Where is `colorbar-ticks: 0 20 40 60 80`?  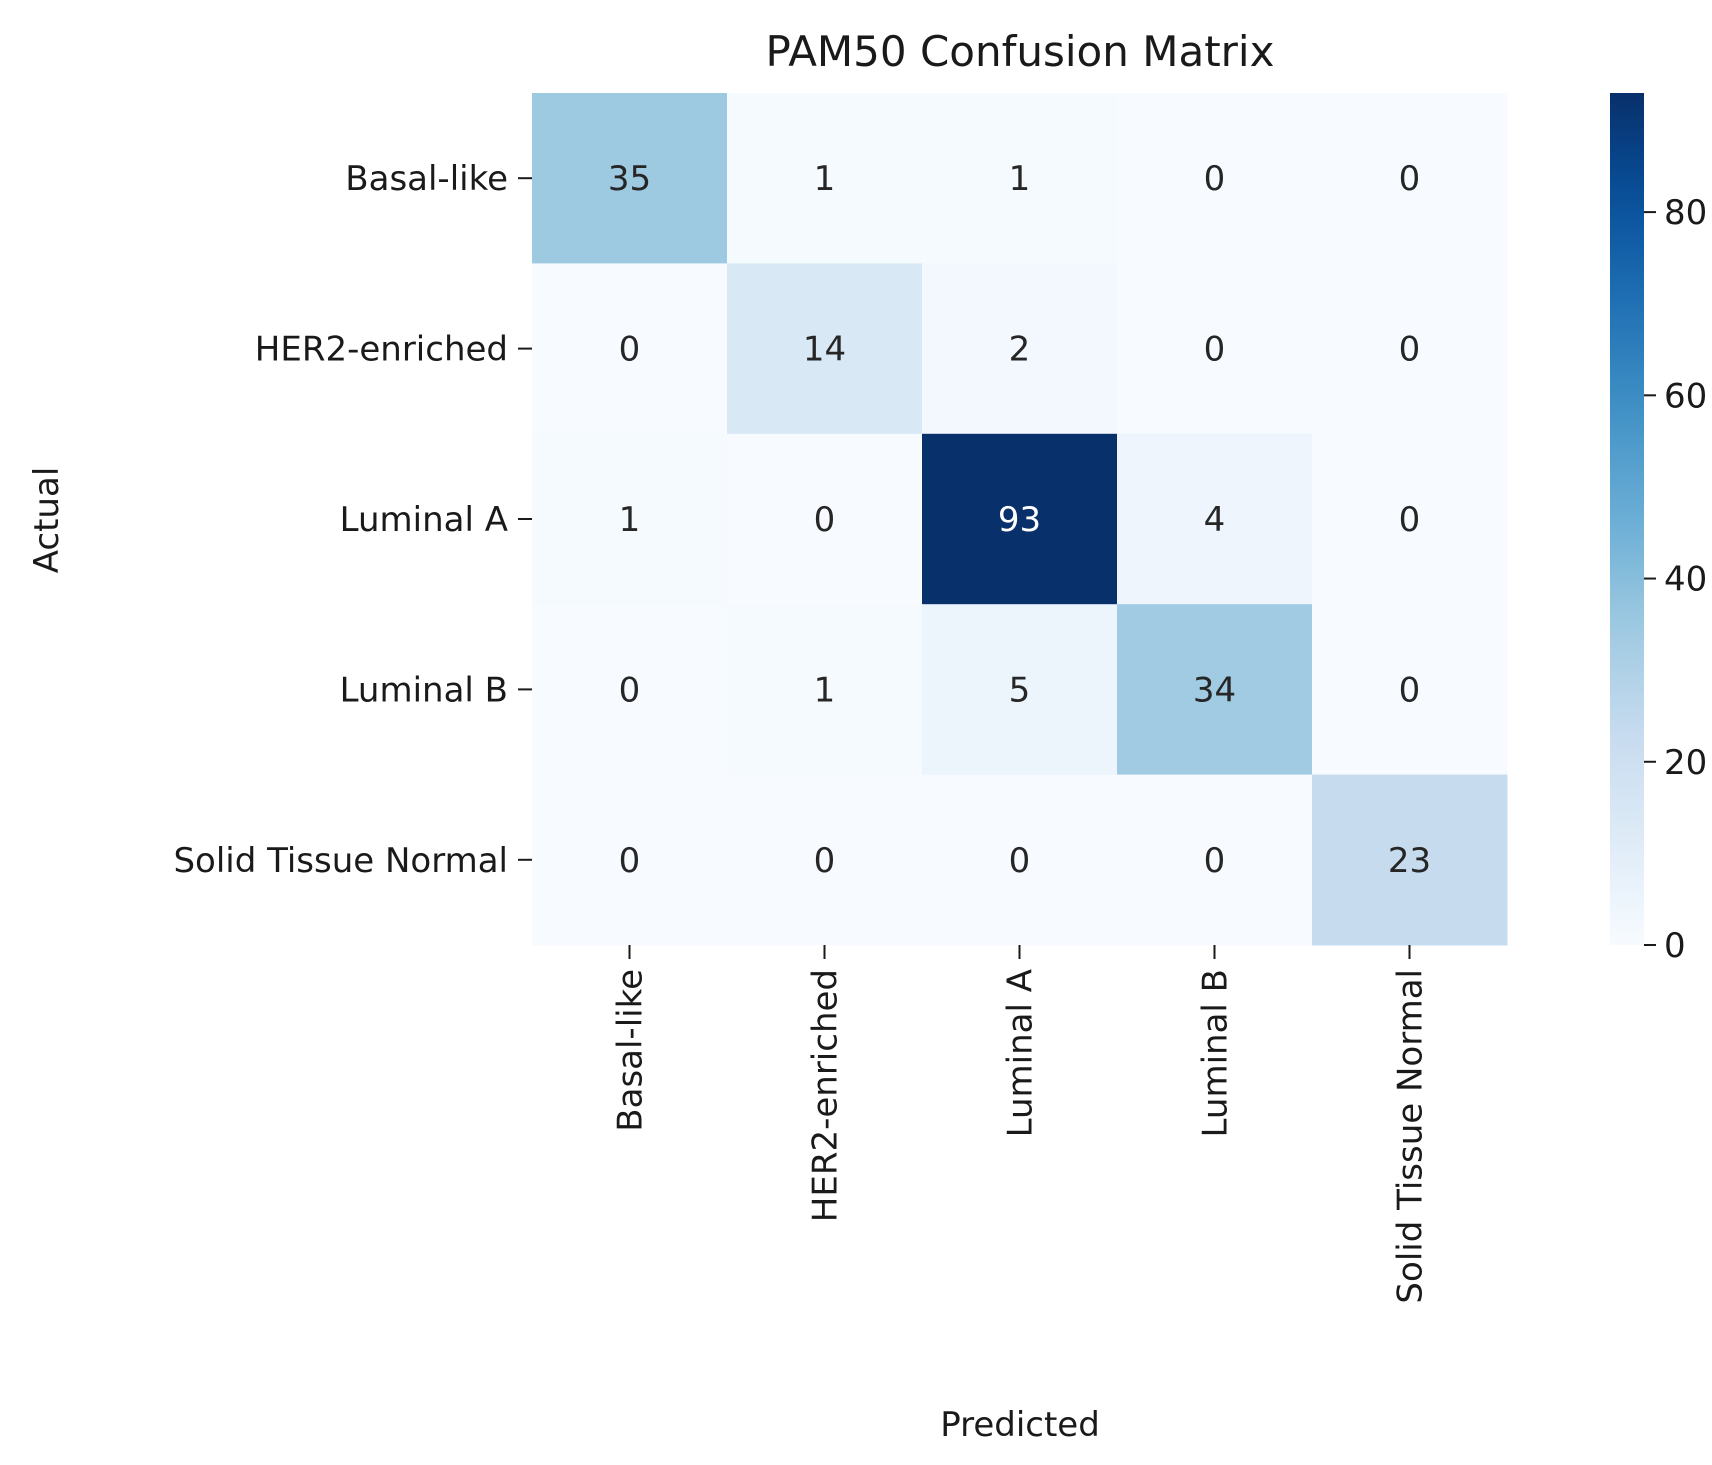
colorbar-ticks: 0 20 40 60 80 is located at coordinates (1675, 579).